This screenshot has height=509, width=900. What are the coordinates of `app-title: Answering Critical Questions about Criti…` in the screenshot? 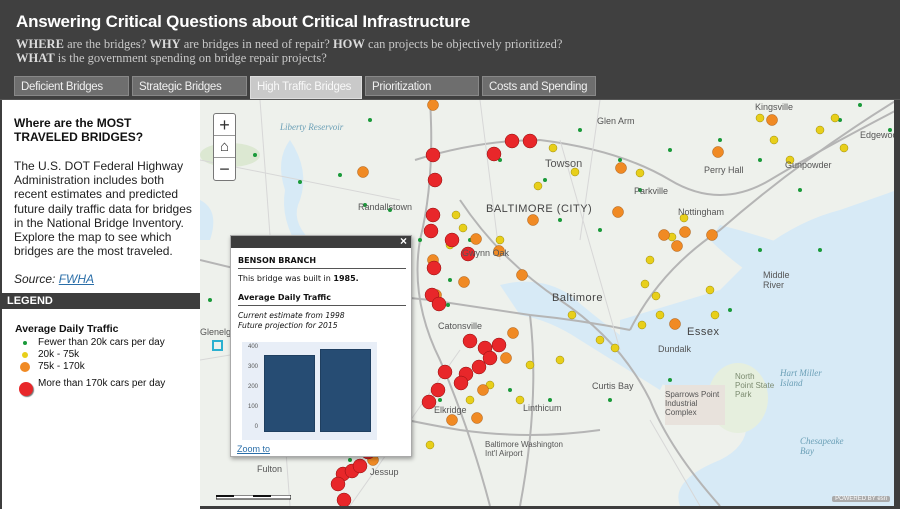 It's located at (243, 21).